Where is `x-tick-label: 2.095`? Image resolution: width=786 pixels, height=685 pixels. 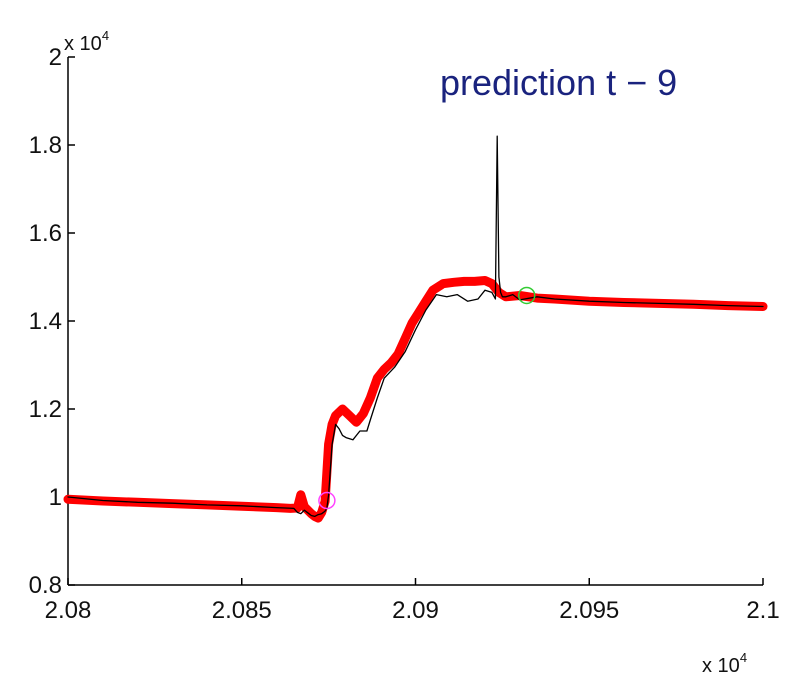 x-tick-label: 2.095 is located at coordinates (589, 610).